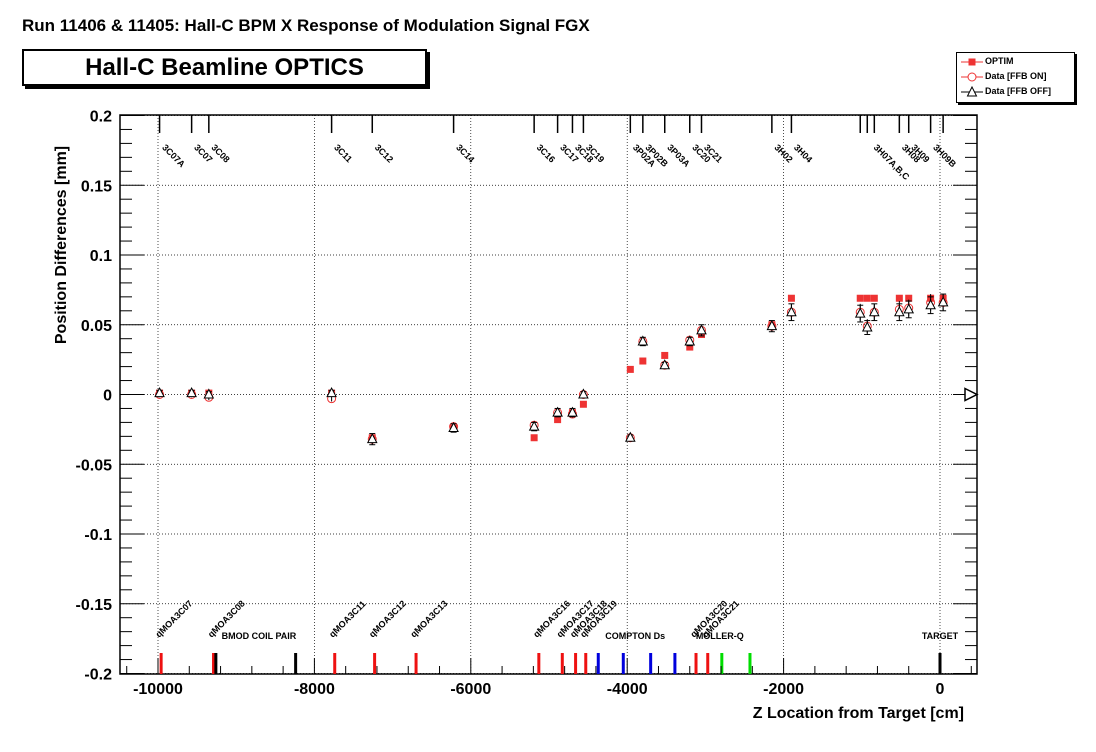 This screenshot has width=1096, height=752. What do you see at coordinates (94, 605) in the screenshot?
I see `y-tick-label: -0.15` at bounding box center [94, 605].